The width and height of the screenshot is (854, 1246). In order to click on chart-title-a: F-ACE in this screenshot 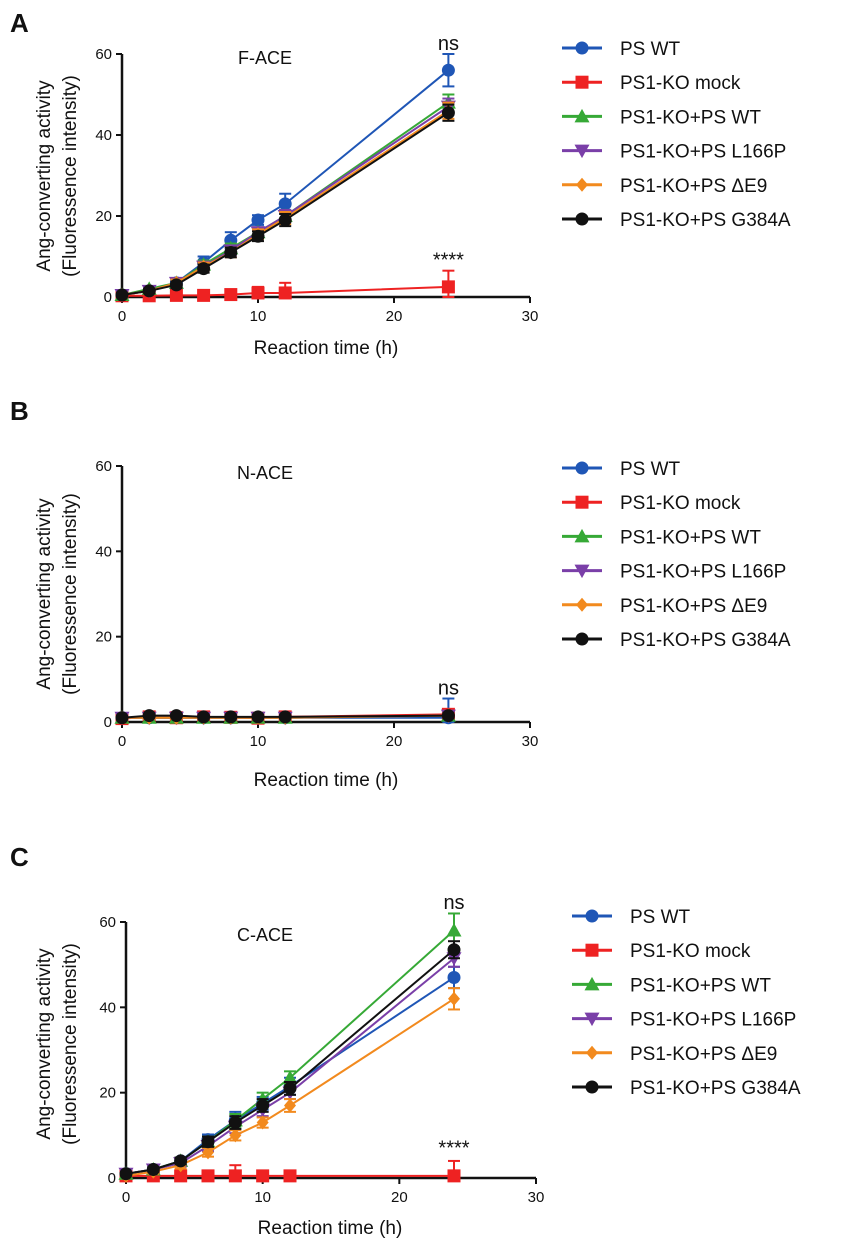, I will do `click(265, 58)`.